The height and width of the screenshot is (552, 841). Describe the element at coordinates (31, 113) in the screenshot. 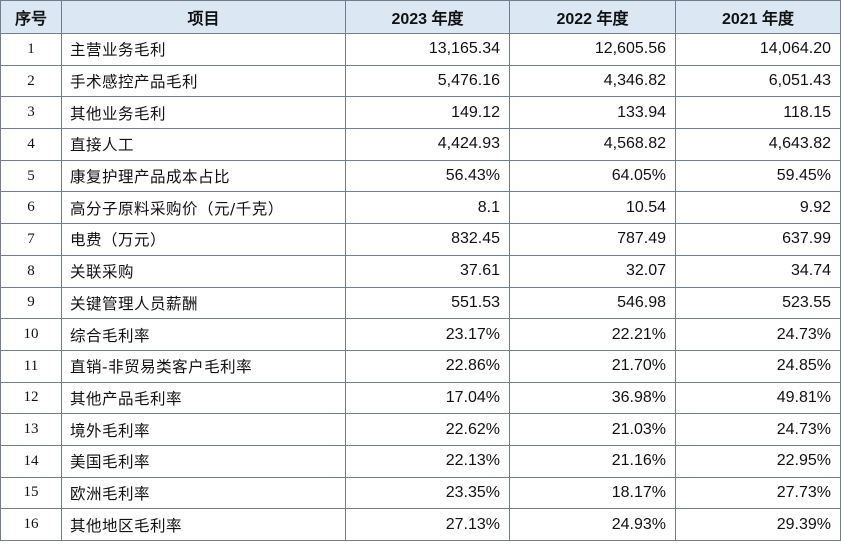

I see `cell-index: 3` at that location.